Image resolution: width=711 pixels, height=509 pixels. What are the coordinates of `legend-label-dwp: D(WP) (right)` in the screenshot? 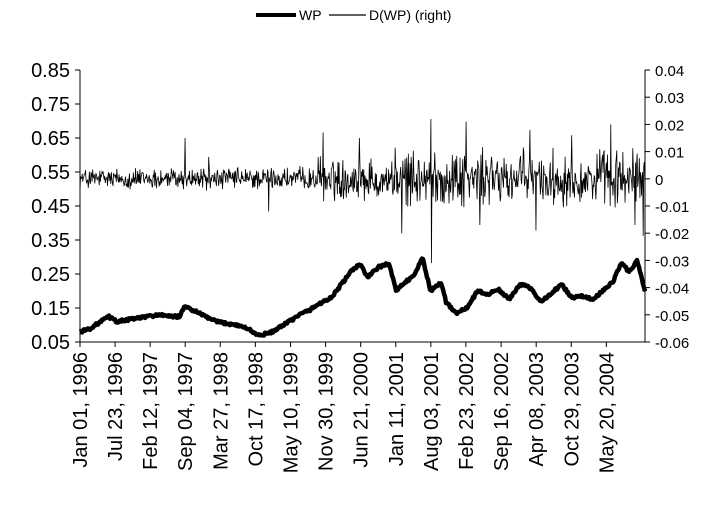 It's located at (410, 15).